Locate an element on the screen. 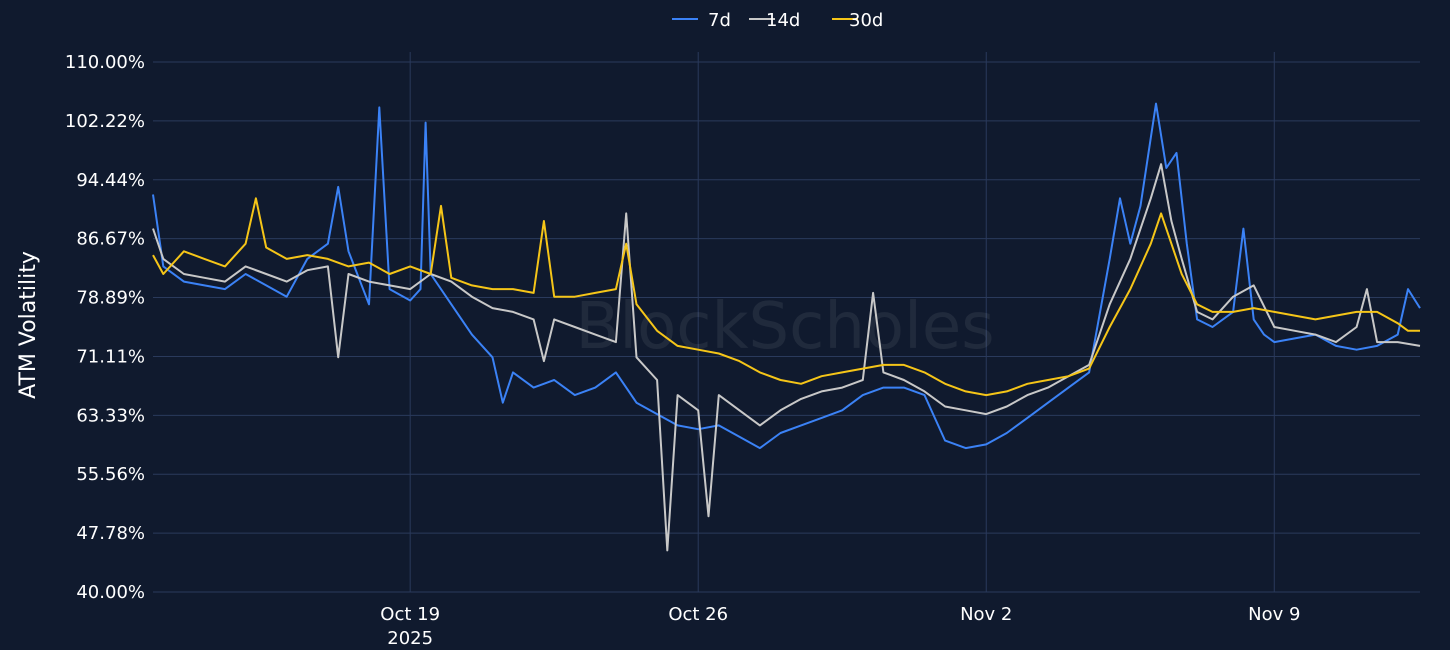 This screenshot has width=1450, height=650. legend-label: 14d is located at coordinates (783, 20).